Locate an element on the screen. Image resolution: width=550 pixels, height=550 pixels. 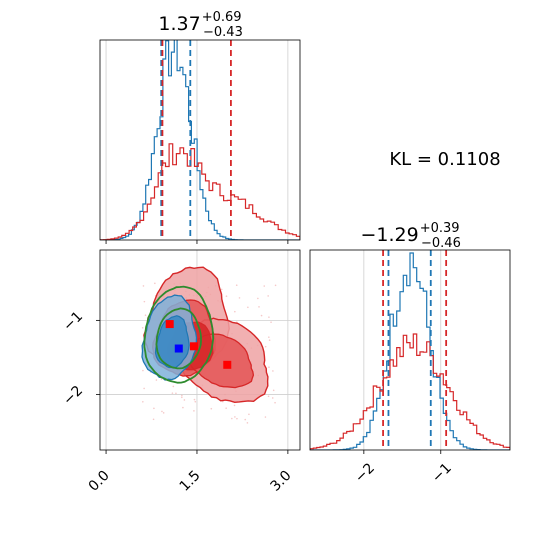
x-marginal-frame is located at coordinates (200, 140).